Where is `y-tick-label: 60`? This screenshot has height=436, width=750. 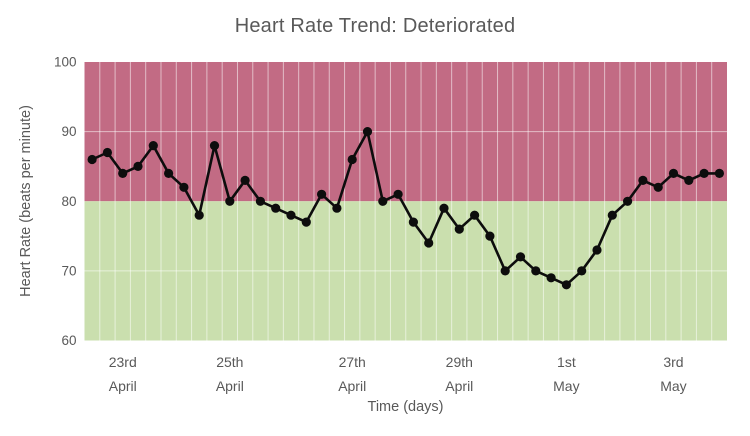 y-tick-label: 60 is located at coordinates (68, 340).